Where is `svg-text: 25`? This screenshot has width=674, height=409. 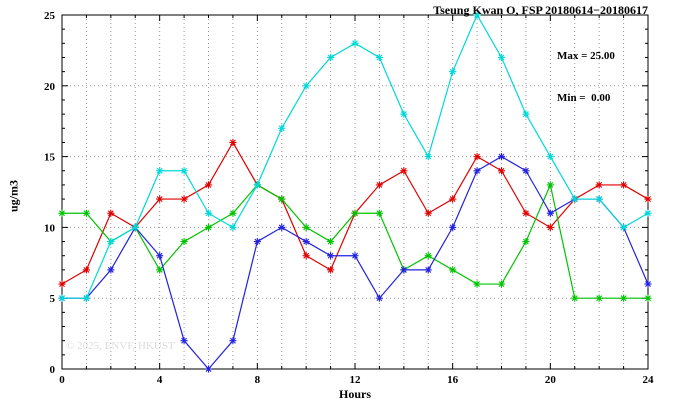
svg-text: 25 is located at coordinates (50, 16).